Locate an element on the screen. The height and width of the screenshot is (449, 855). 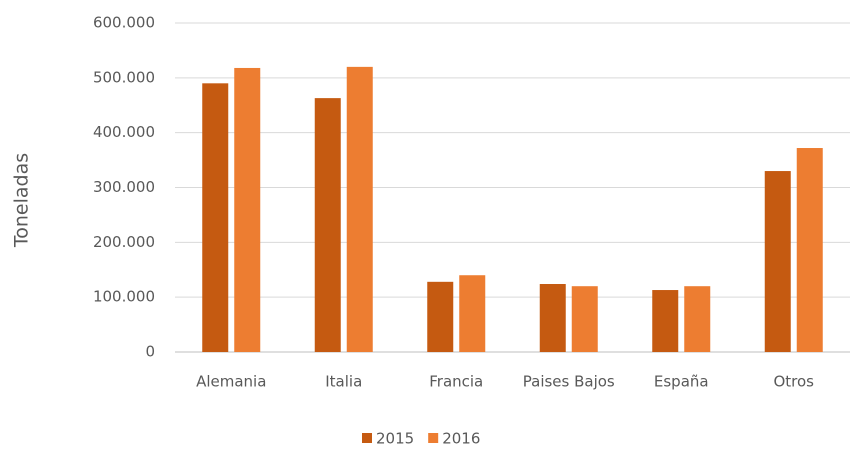
y-tick-label: 0 is located at coordinates (150, 352).